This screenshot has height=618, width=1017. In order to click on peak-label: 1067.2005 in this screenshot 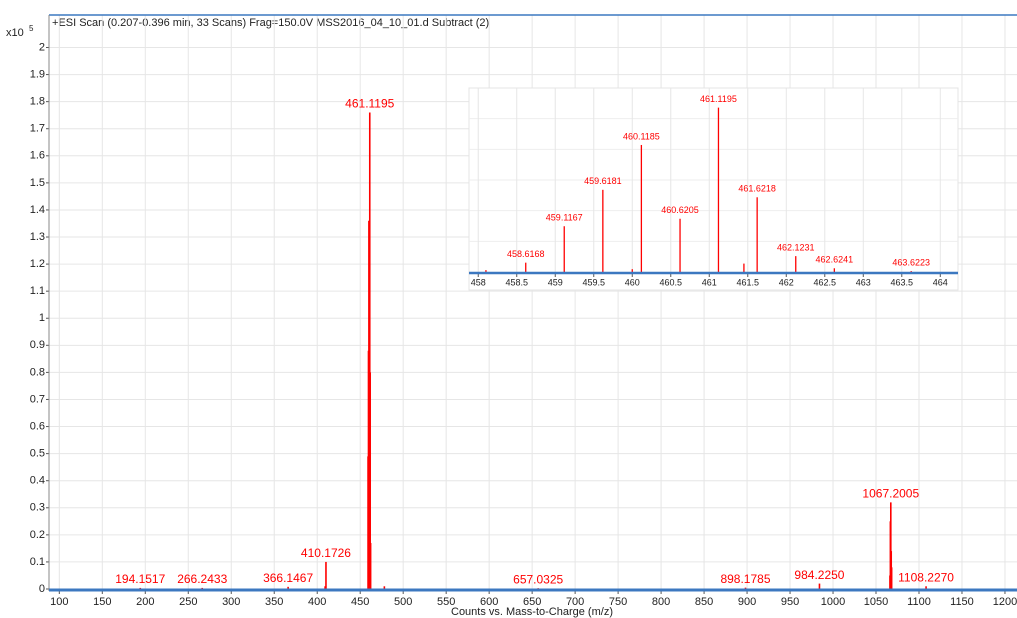, I will do `click(890, 494)`.